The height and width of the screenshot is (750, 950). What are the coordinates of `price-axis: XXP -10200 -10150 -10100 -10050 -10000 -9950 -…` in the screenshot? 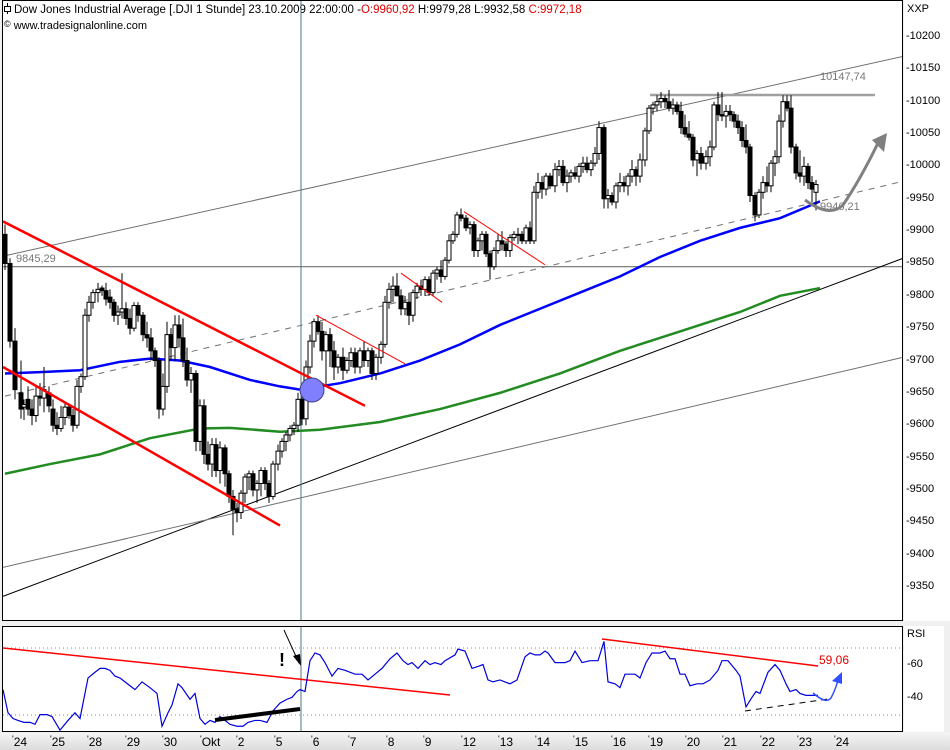 It's located at (927, 310).